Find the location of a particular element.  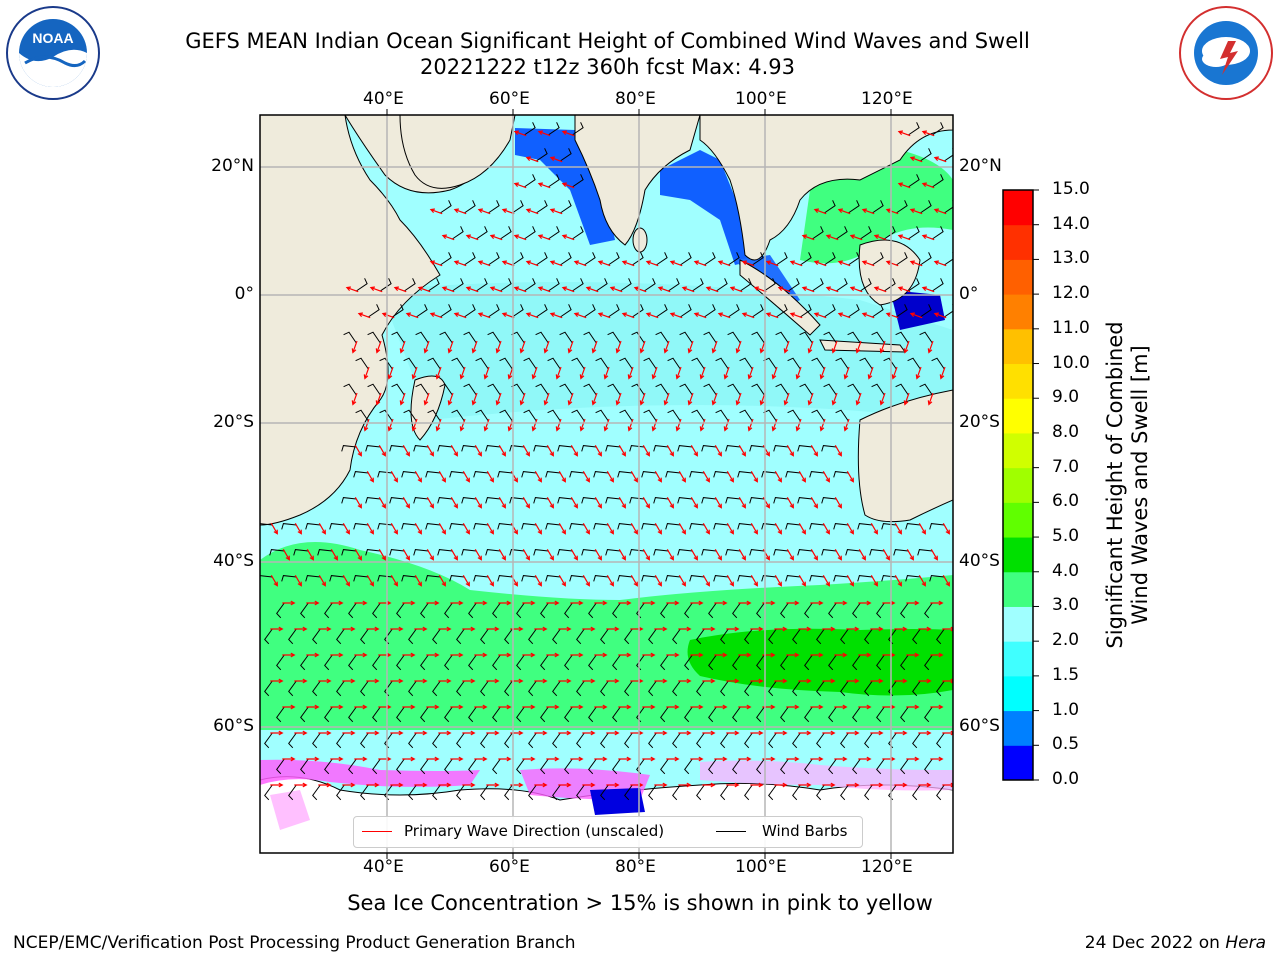

colorbar-tick-label: 11.0 is located at coordinates (1071, 327).